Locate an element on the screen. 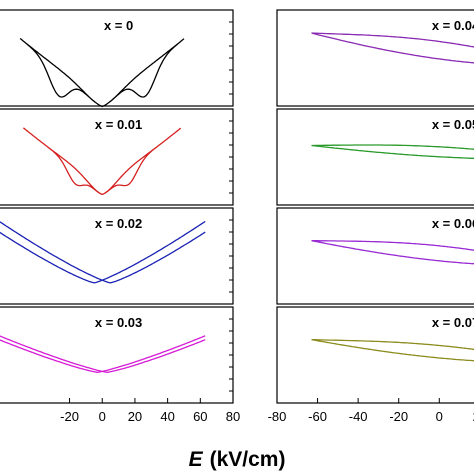 The width and height of the screenshot is (474, 474). chart-panel: x = 0.03 is located at coordinates (117, 355).